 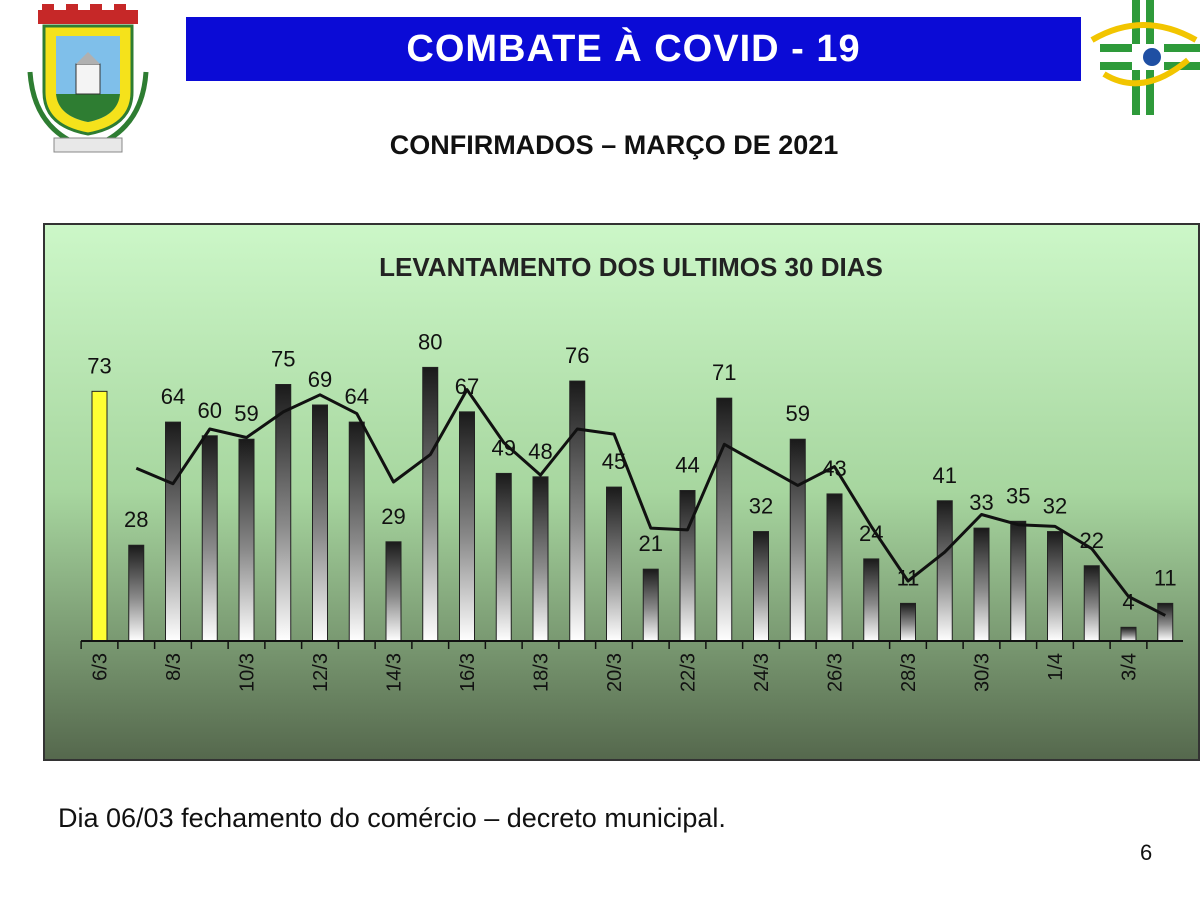 What do you see at coordinates (209, 538) in the screenshot?
I see `bar-9/3` at bounding box center [209, 538].